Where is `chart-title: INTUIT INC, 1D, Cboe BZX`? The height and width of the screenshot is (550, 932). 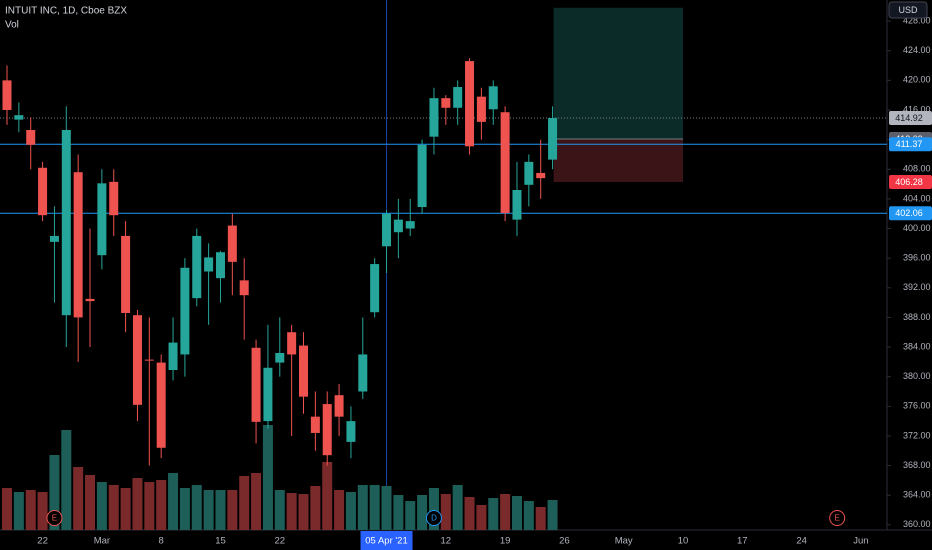 chart-title: INTUIT INC, 1D, Cboe BZX is located at coordinates (66, 11).